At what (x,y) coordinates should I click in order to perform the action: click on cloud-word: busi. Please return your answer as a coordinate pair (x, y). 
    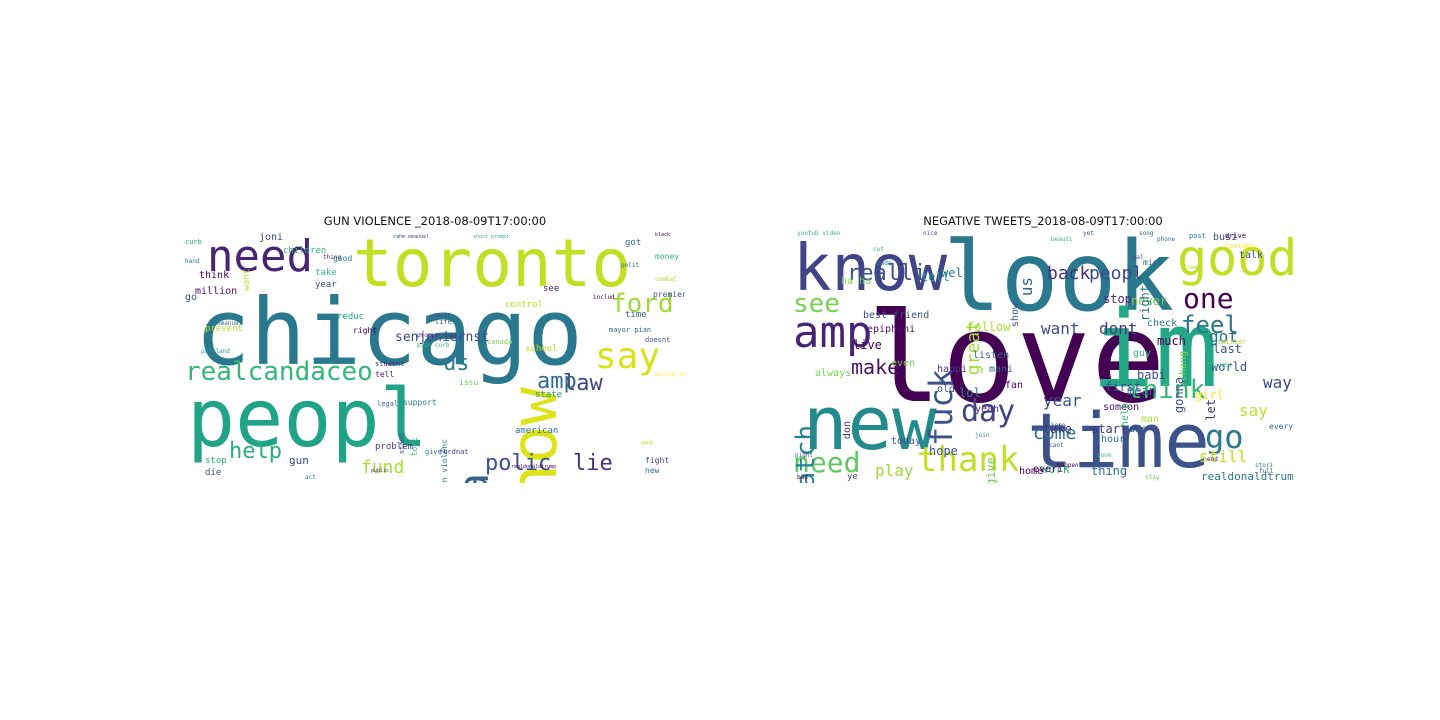
    Looking at the image, I should click on (1225, 237).